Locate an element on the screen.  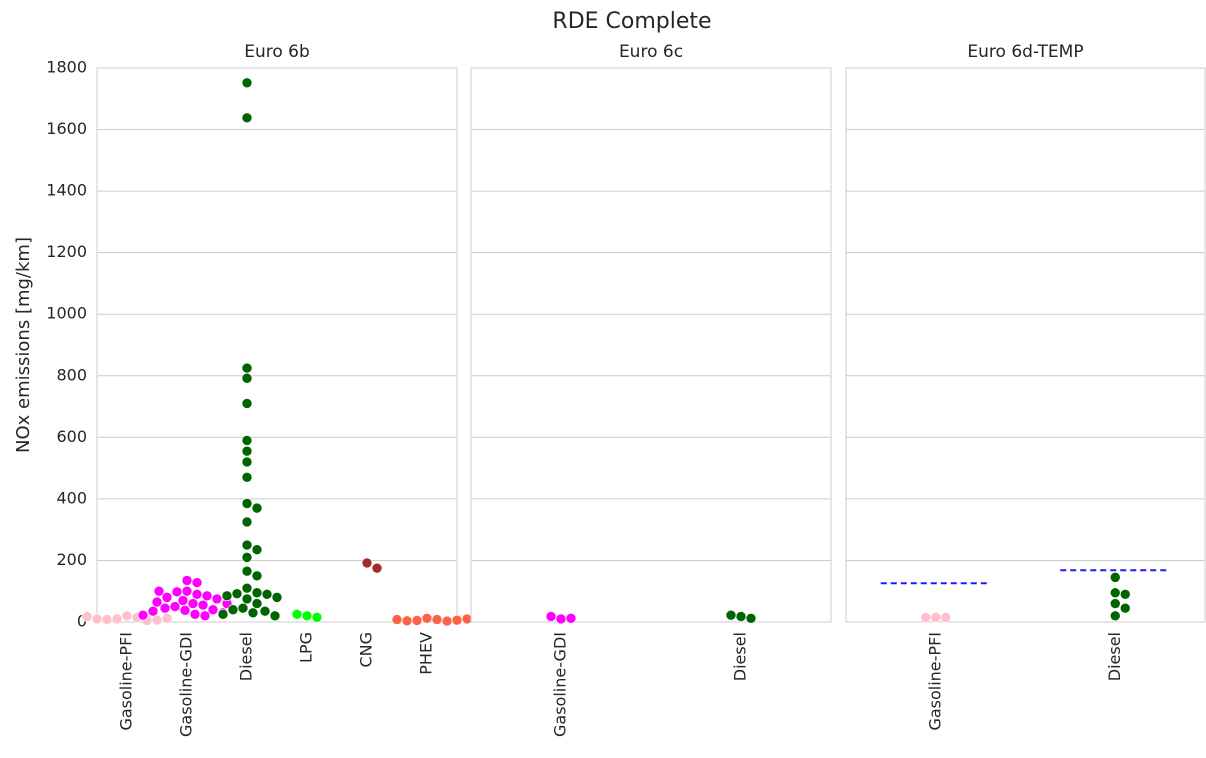
y-axis-label: NOx emissions [mg/km] is located at coordinates (23, 345).